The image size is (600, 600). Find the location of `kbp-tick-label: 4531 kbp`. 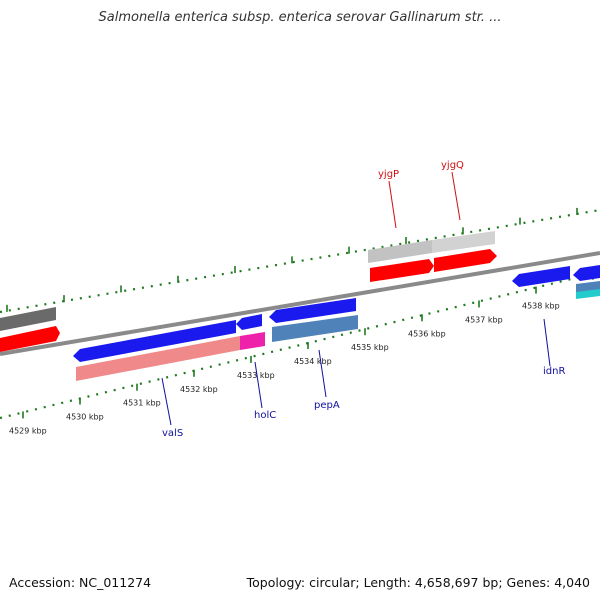

kbp-tick-label: 4531 kbp is located at coordinates (142, 403).